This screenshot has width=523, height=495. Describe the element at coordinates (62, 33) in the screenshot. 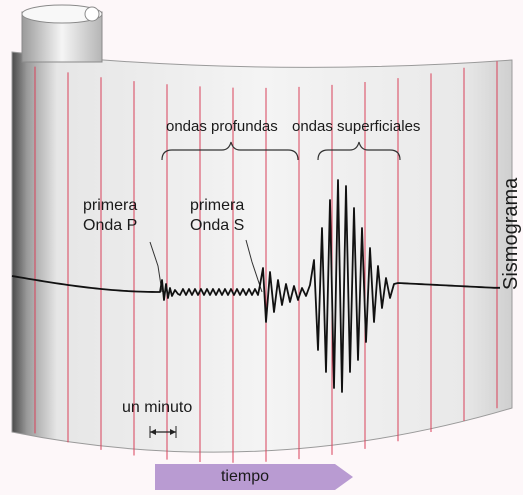

I see `paper-roll-icon` at that location.